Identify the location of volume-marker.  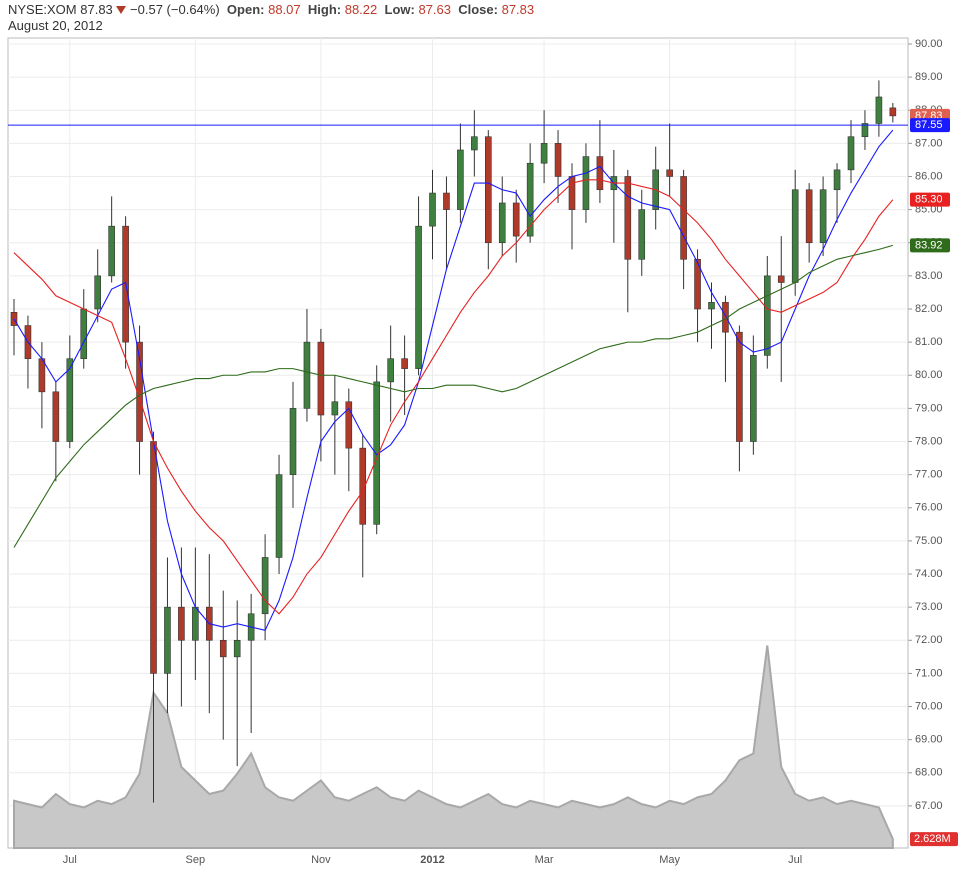
(934, 839).